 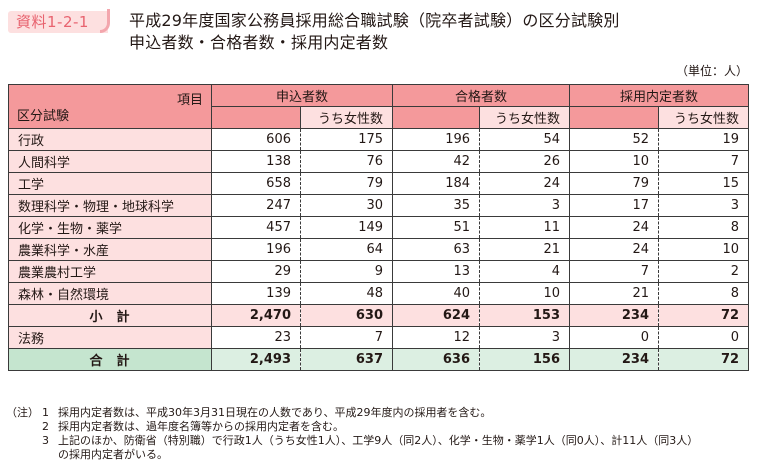 I want to click on table-row-law: 法務 23 7 12 3 0 0, so click(x=379, y=337).